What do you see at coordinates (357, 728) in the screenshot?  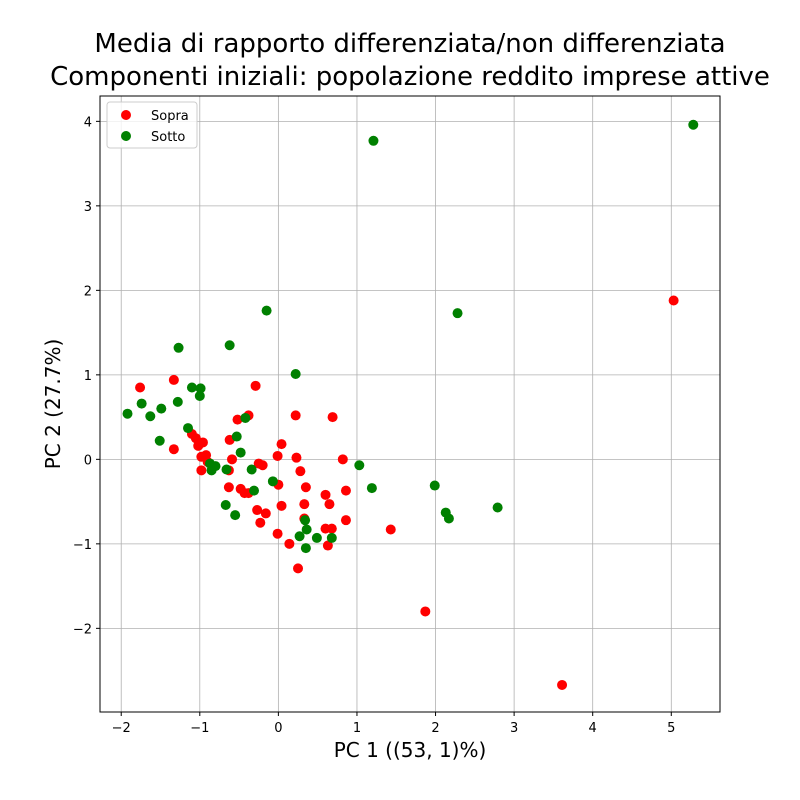 I see `x-tick-label: 1` at bounding box center [357, 728].